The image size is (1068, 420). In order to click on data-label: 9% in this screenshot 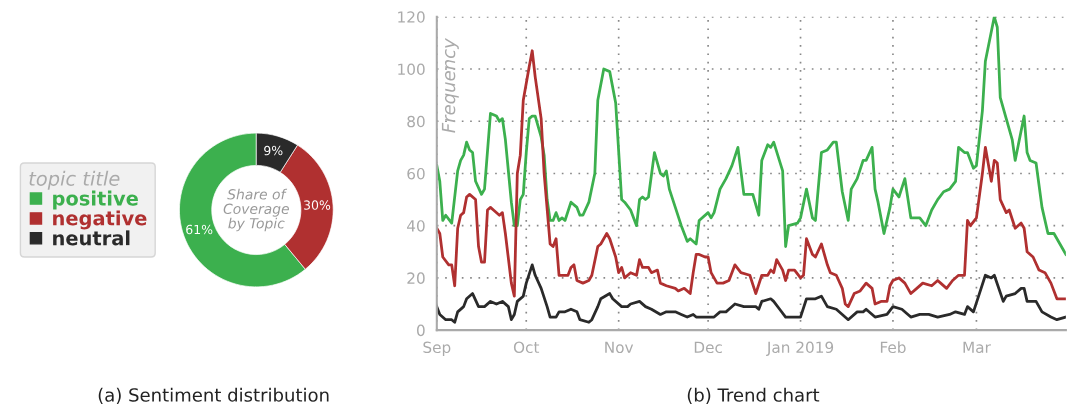, I will do `click(273, 150)`.